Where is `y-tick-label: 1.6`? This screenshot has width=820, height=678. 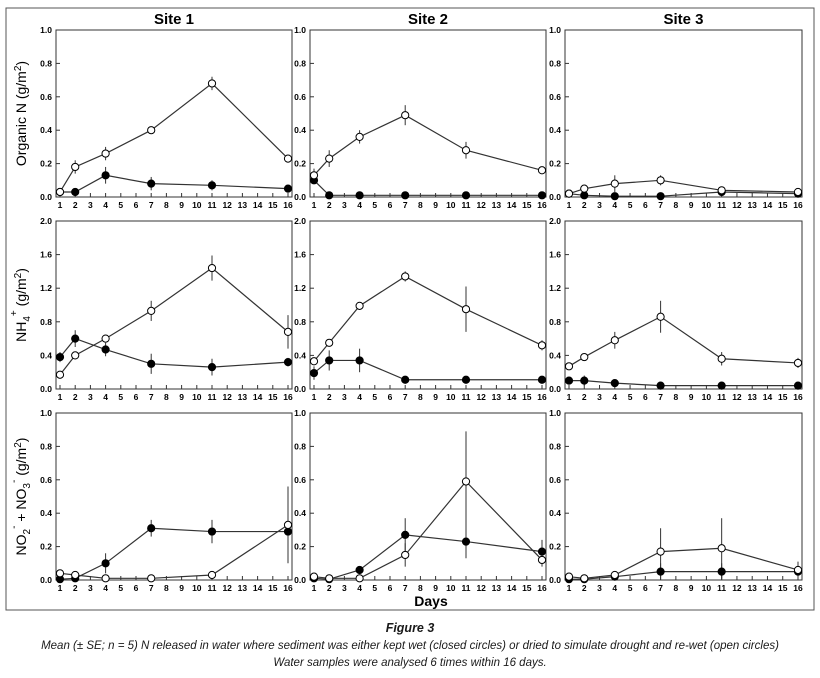
y-tick-label: 1.6 is located at coordinates (555, 255).